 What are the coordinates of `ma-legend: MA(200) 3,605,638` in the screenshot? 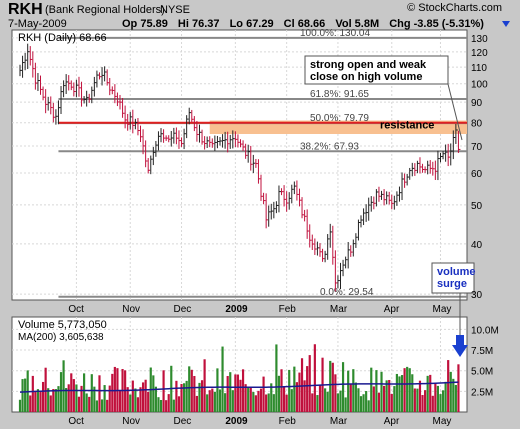 It's located at (61, 337).